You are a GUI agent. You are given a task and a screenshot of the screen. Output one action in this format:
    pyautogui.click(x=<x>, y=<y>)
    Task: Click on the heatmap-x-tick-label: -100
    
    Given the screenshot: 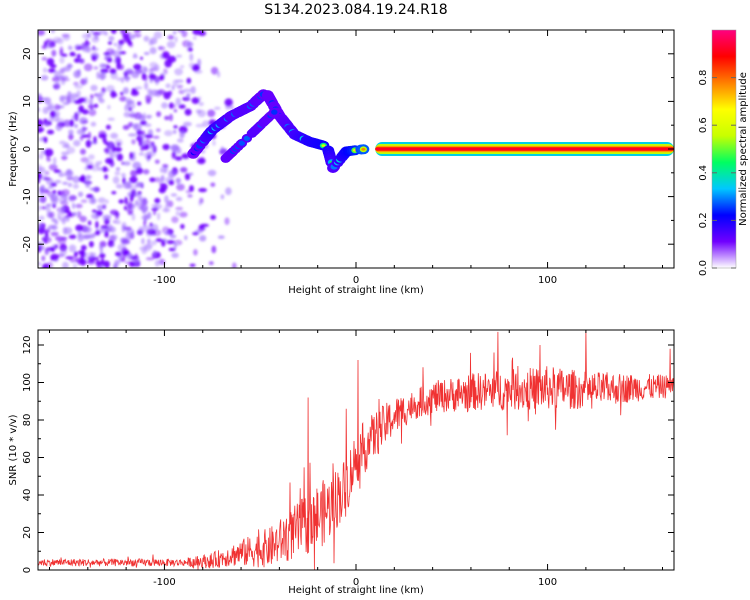 What is the action you would take?
    pyautogui.click(x=164, y=280)
    